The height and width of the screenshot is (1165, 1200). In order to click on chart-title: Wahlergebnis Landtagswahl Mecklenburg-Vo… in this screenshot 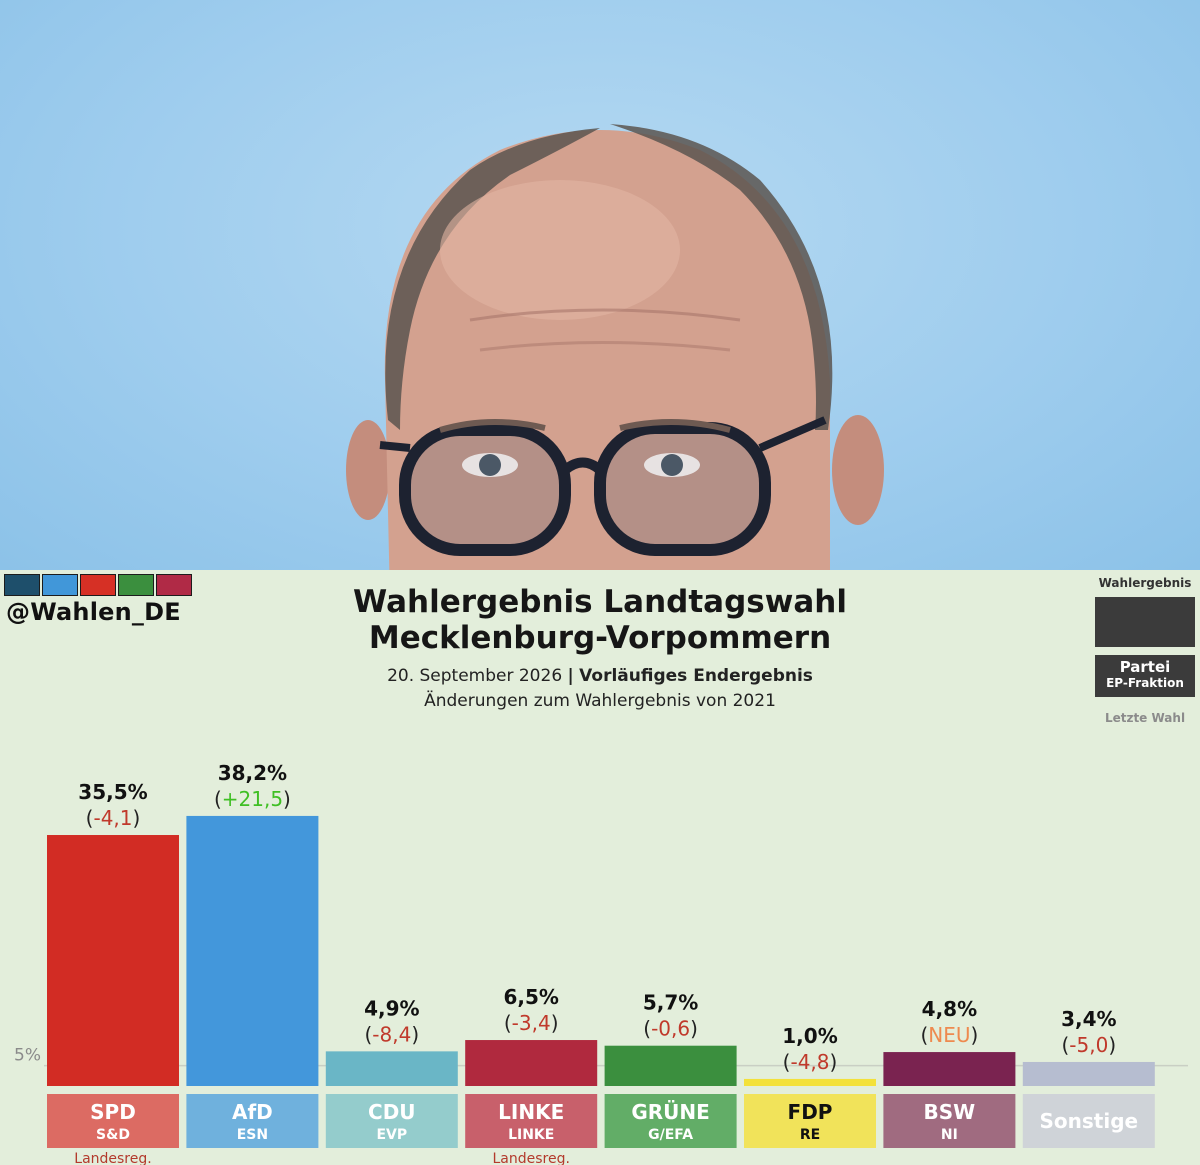, I will do `click(600, 620)`.